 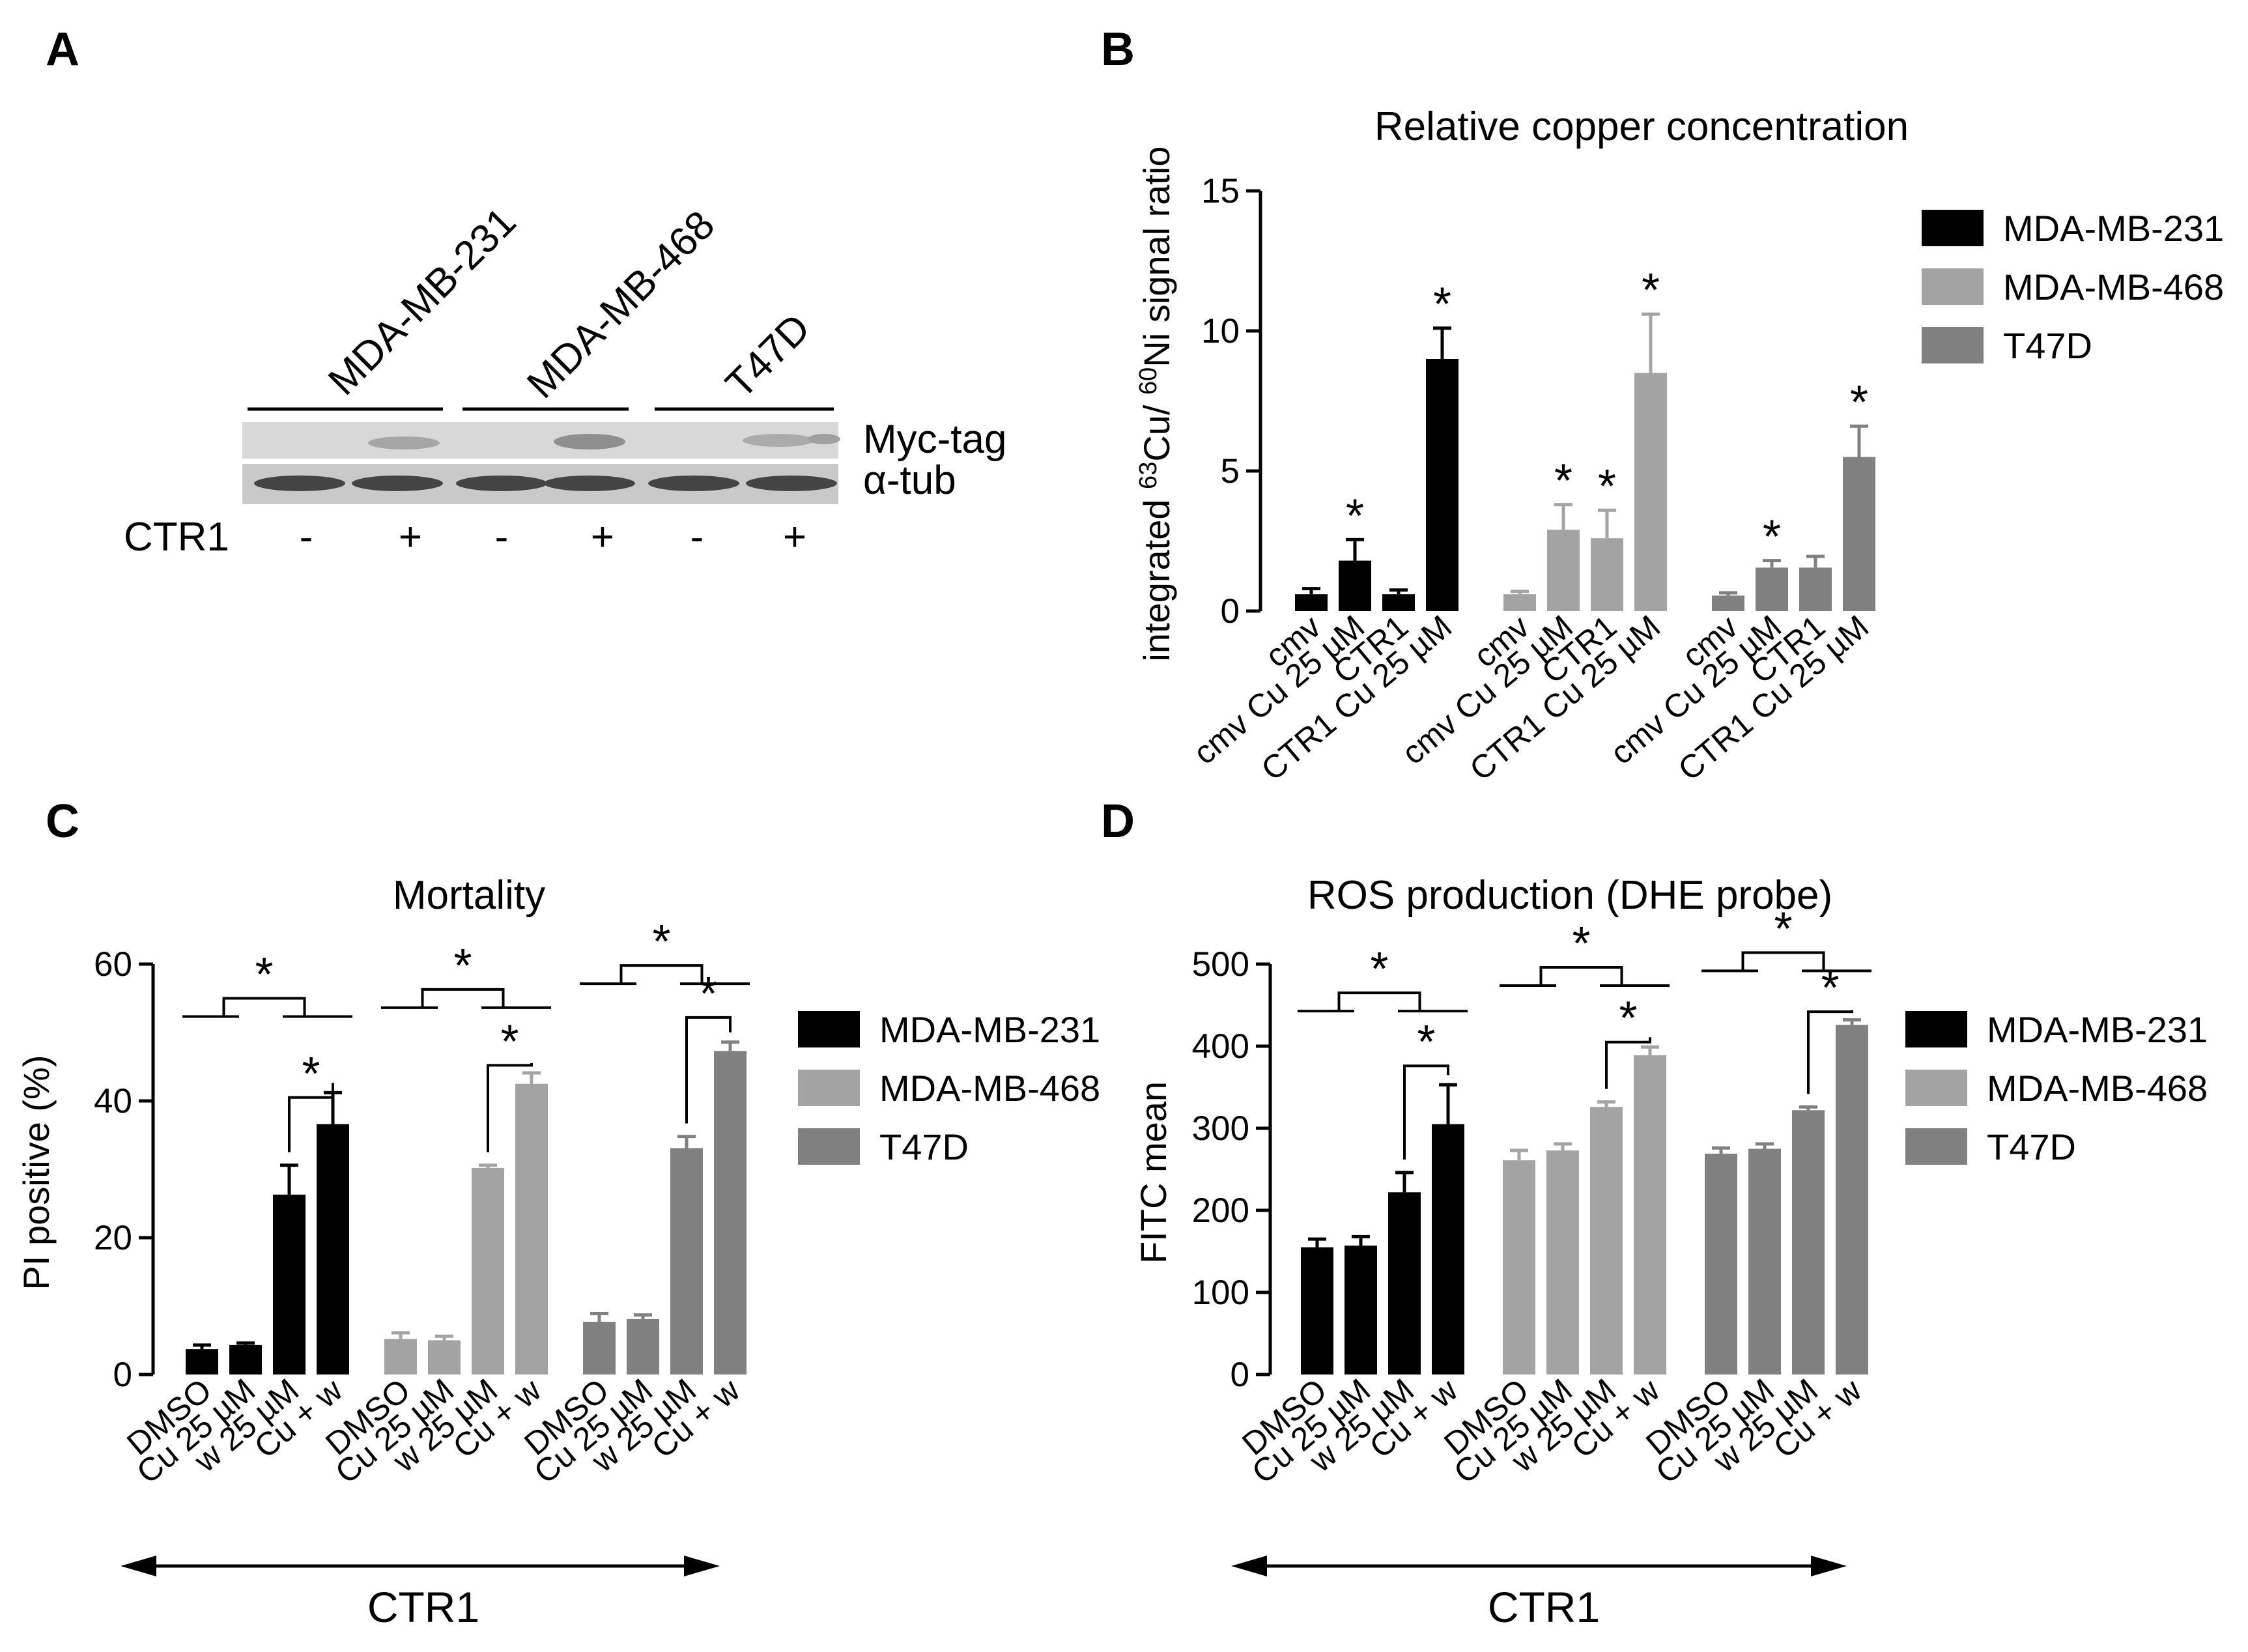 I want to click on panel-label-c: C, so click(x=62, y=821).